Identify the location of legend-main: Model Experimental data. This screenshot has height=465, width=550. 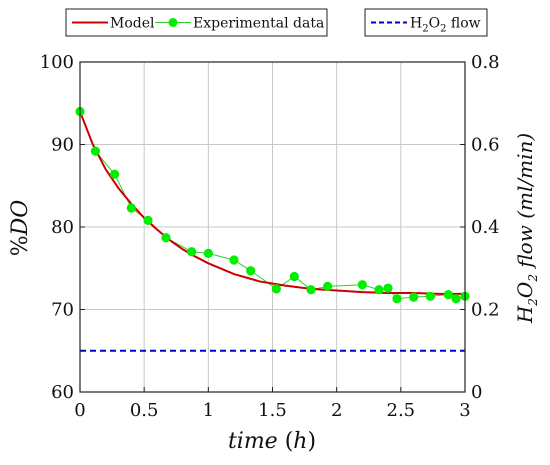
(196, 22).